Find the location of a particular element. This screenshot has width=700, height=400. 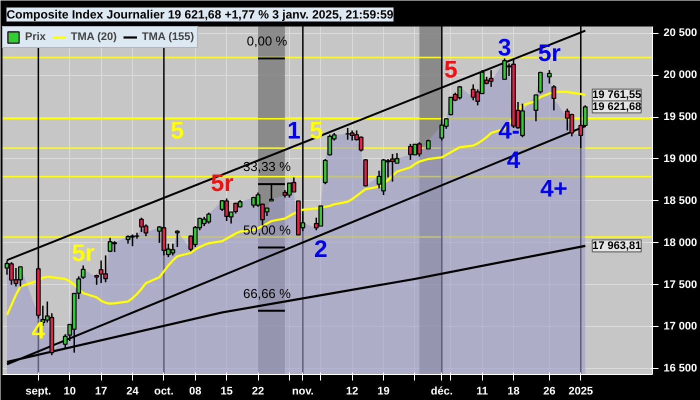

x-tick-label: 08 is located at coordinates (195, 392).